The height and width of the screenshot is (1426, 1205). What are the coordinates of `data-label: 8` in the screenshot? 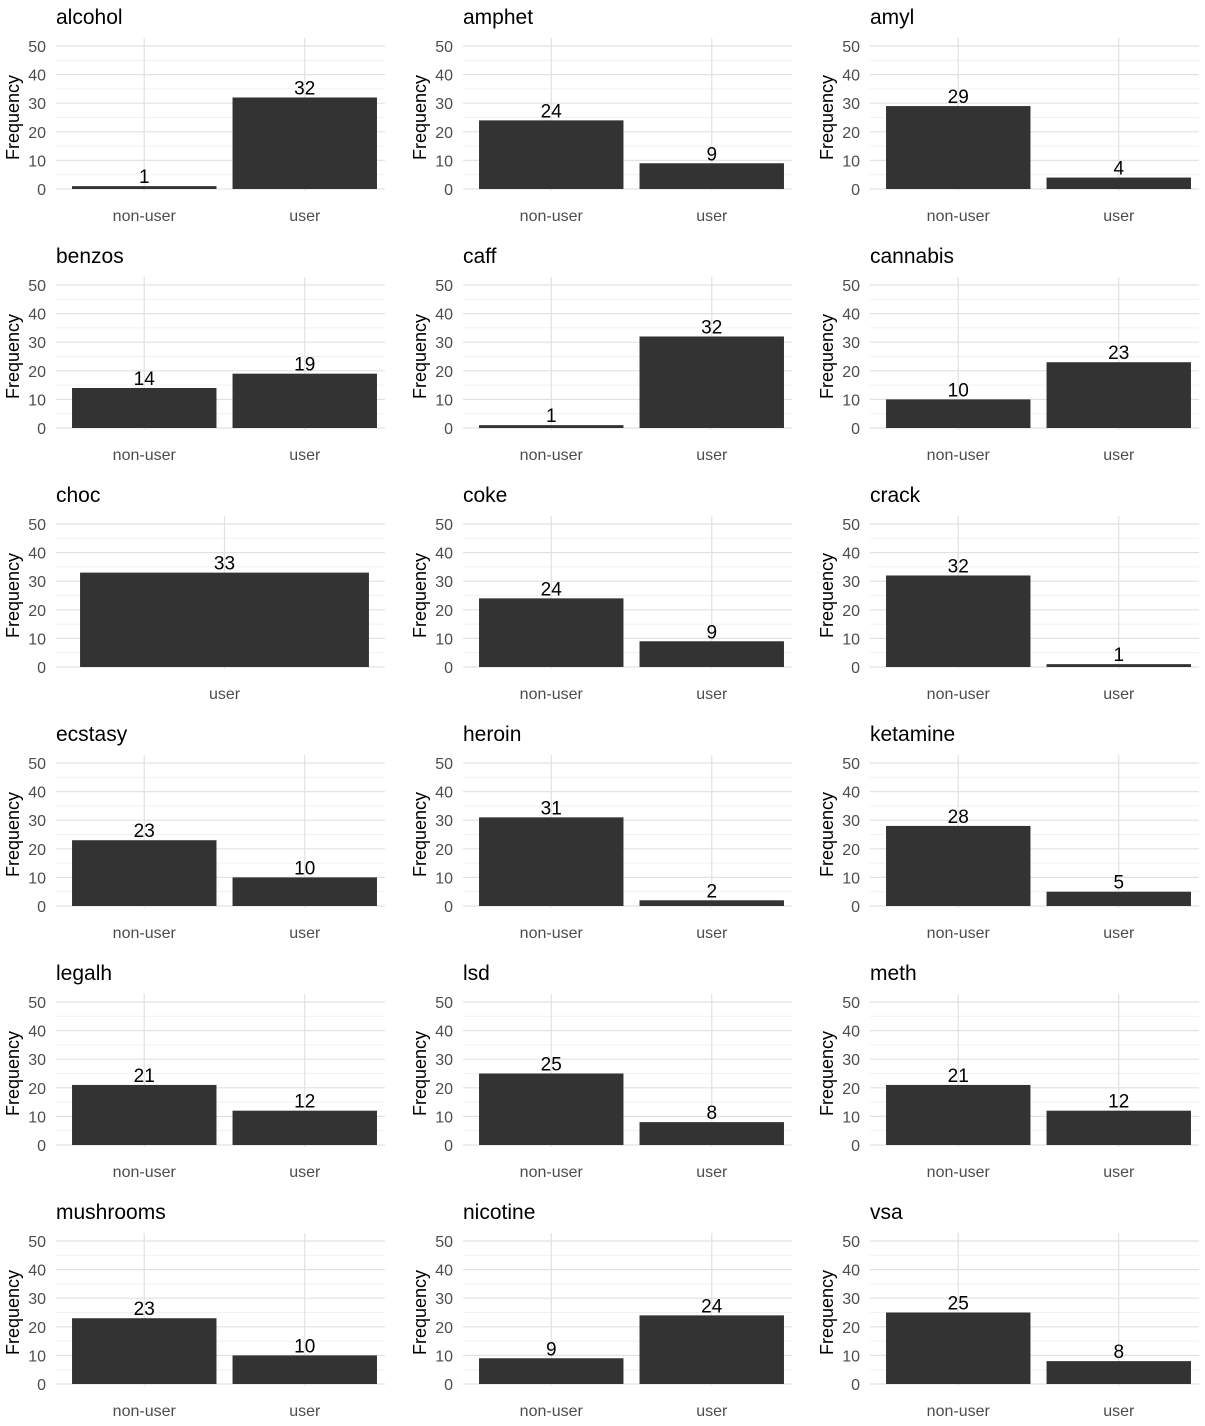 It's located at (1118, 1352).